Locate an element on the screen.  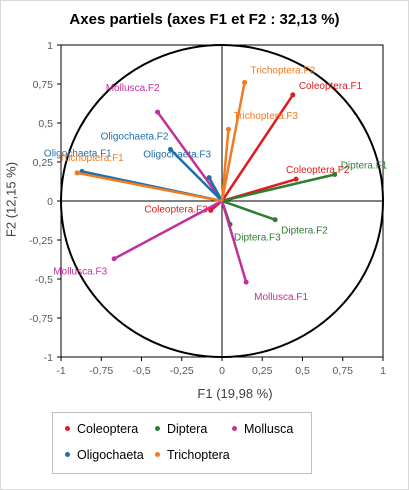
legend-item-oligochaeta: Oligochaeta is located at coordinates (104, 455).